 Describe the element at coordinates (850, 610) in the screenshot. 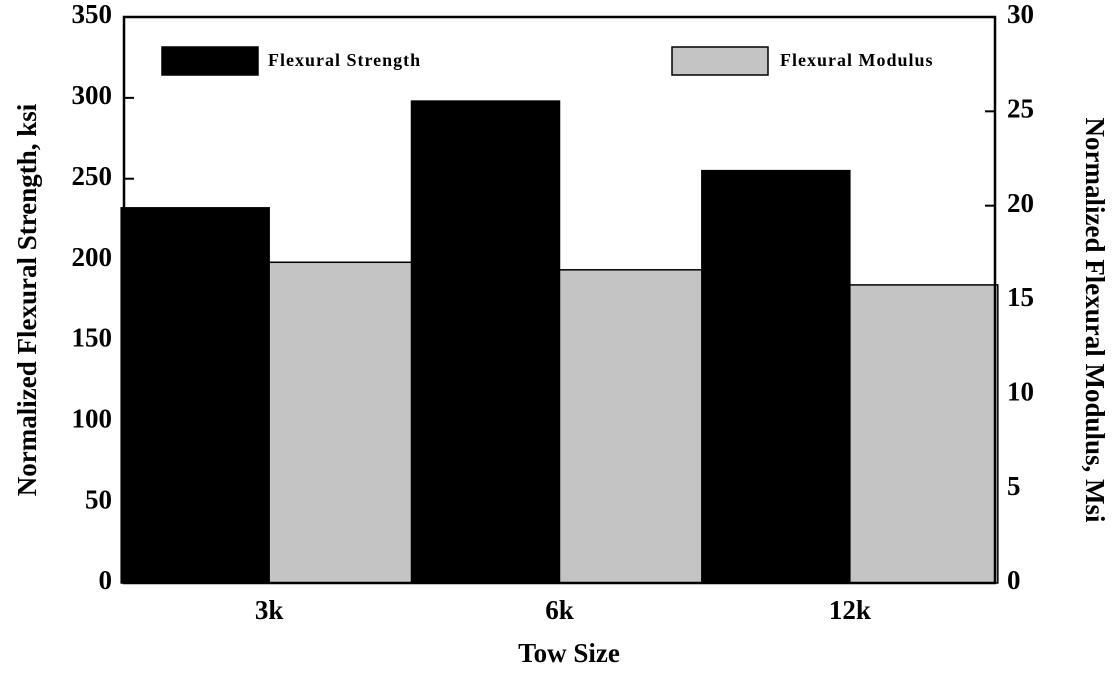

I see `x-tick-label: 12k` at that location.